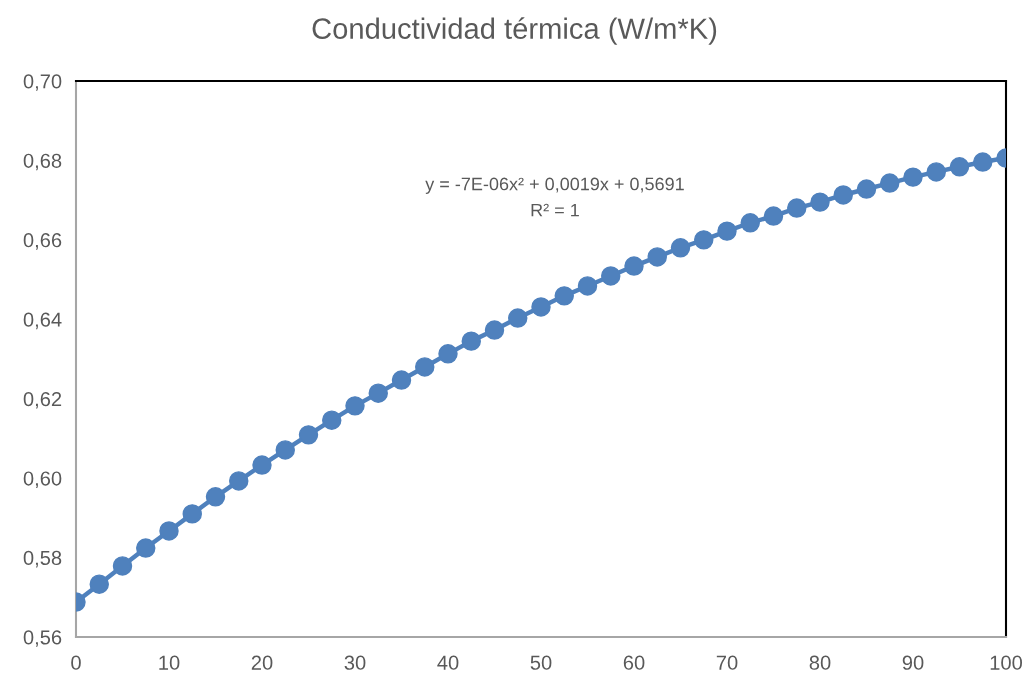  Describe the element at coordinates (727, 662) in the screenshot. I see `x-tick-label: 70` at that location.